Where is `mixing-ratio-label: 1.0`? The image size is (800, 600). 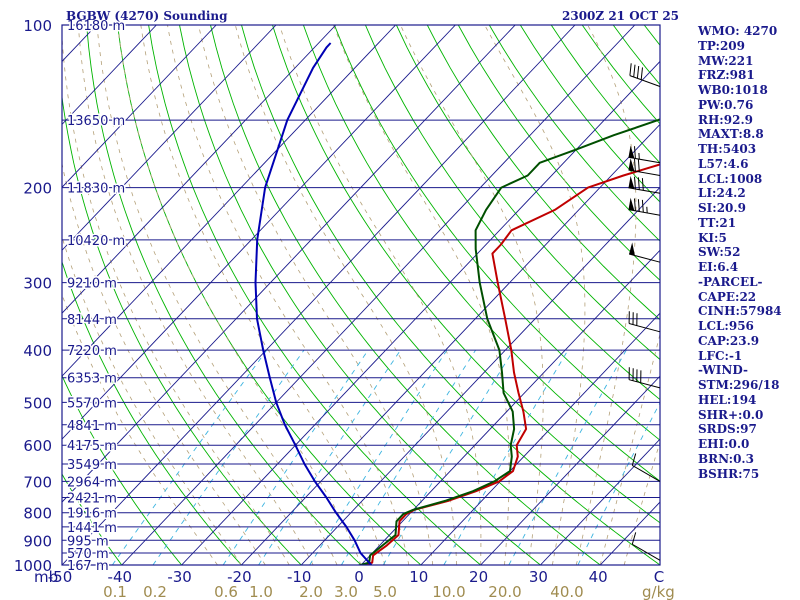 mixing-ratio-label: 1.0 is located at coordinates (261, 591).